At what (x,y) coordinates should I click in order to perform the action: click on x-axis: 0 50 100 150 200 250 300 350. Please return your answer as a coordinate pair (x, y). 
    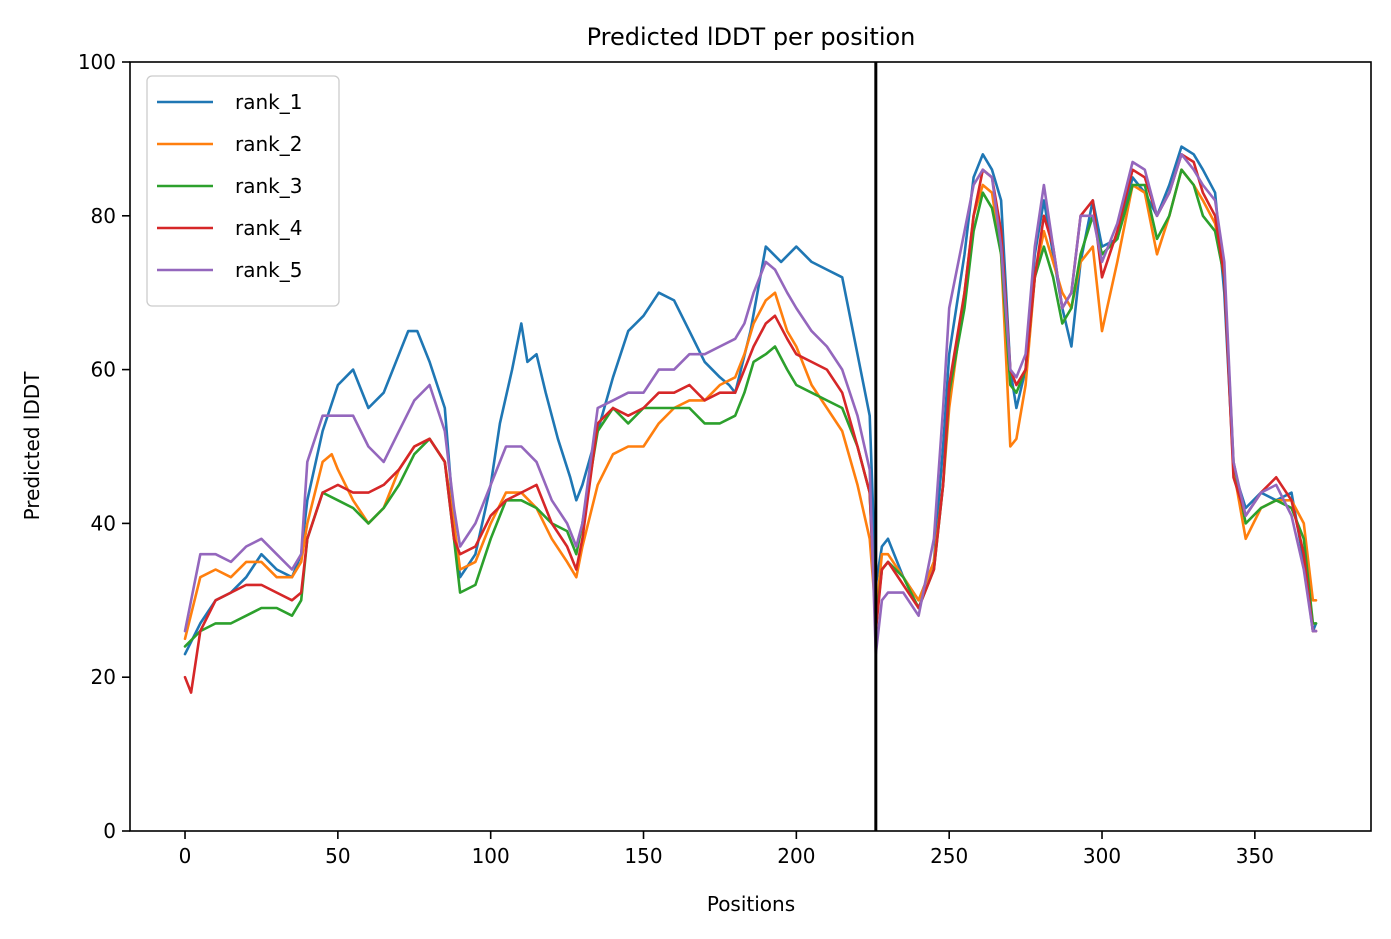
    Looking at the image, I should click on (726, 849).